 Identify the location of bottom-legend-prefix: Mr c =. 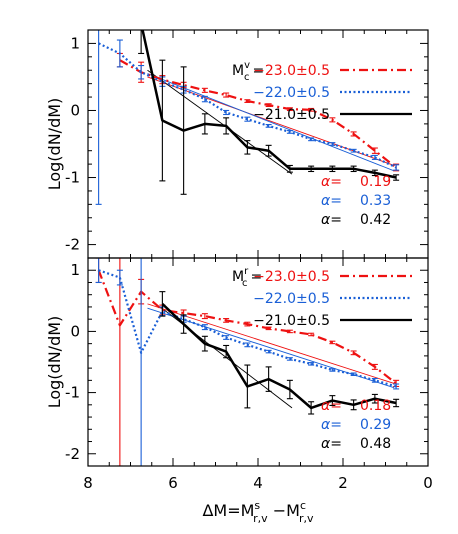
(247, 277).